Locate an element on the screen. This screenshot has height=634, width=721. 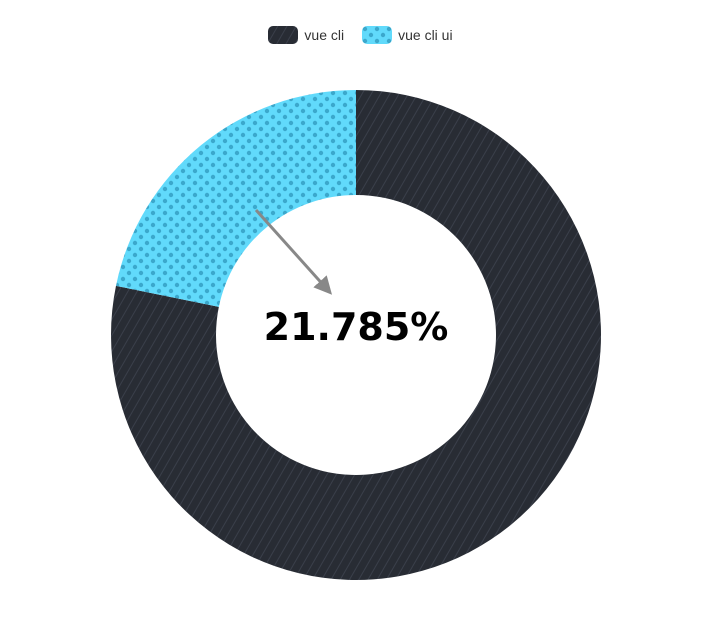
legend-swatch-vue-cli is located at coordinates (283, 35).